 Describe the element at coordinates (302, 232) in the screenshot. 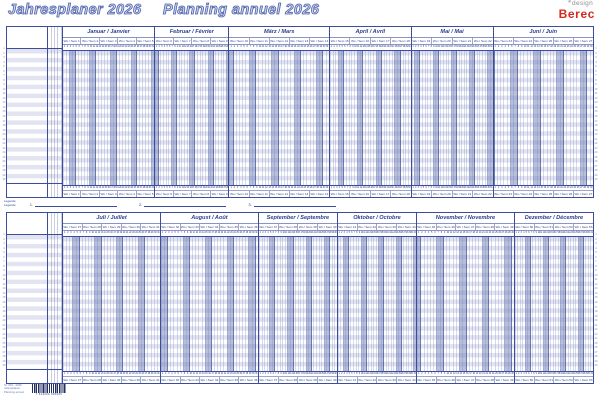

I see `day-number: 17` at that location.